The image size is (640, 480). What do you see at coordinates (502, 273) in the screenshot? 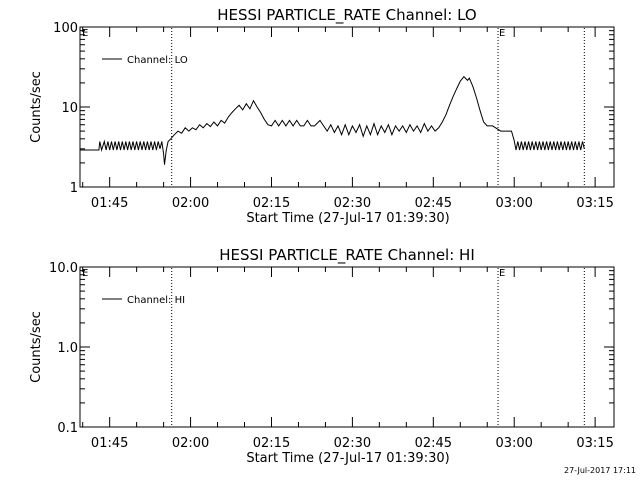
I see `plot2-event-marker-label: E` at bounding box center [502, 273].